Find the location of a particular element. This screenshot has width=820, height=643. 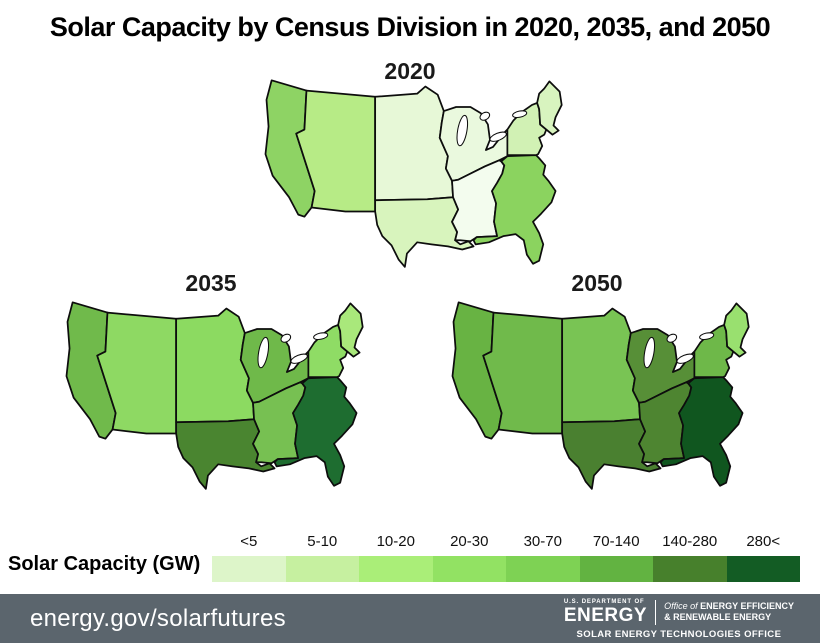

legend-bin-label: 280< is located at coordinates (763, 541).